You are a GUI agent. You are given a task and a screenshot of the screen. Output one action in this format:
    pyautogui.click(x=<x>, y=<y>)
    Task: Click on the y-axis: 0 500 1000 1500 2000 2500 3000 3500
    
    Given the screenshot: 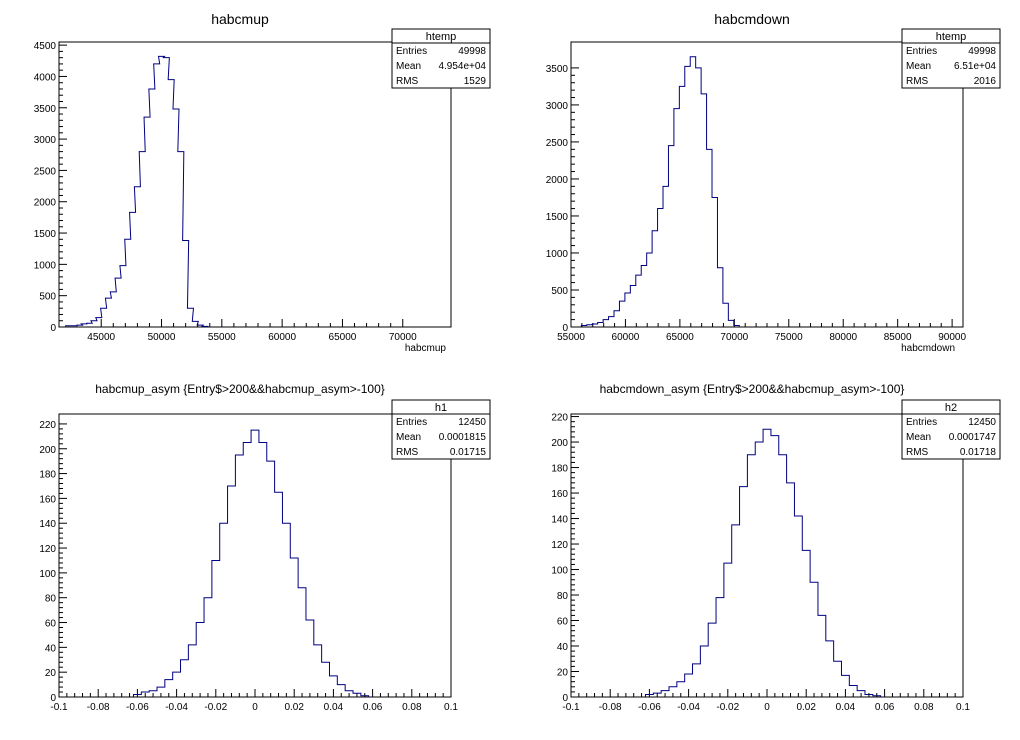 What is the action you would take?
    pyautogui.click(x=562, y=199)
    